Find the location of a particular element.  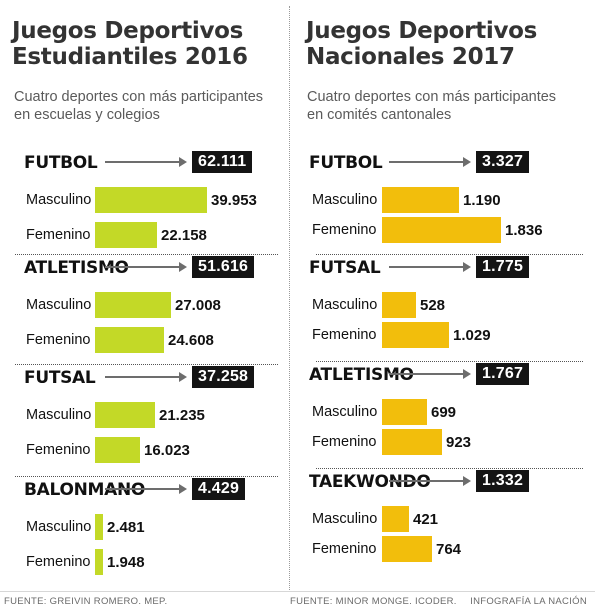

sport-header: BALONMANO 4.429 is located at coordinates (145, 490).